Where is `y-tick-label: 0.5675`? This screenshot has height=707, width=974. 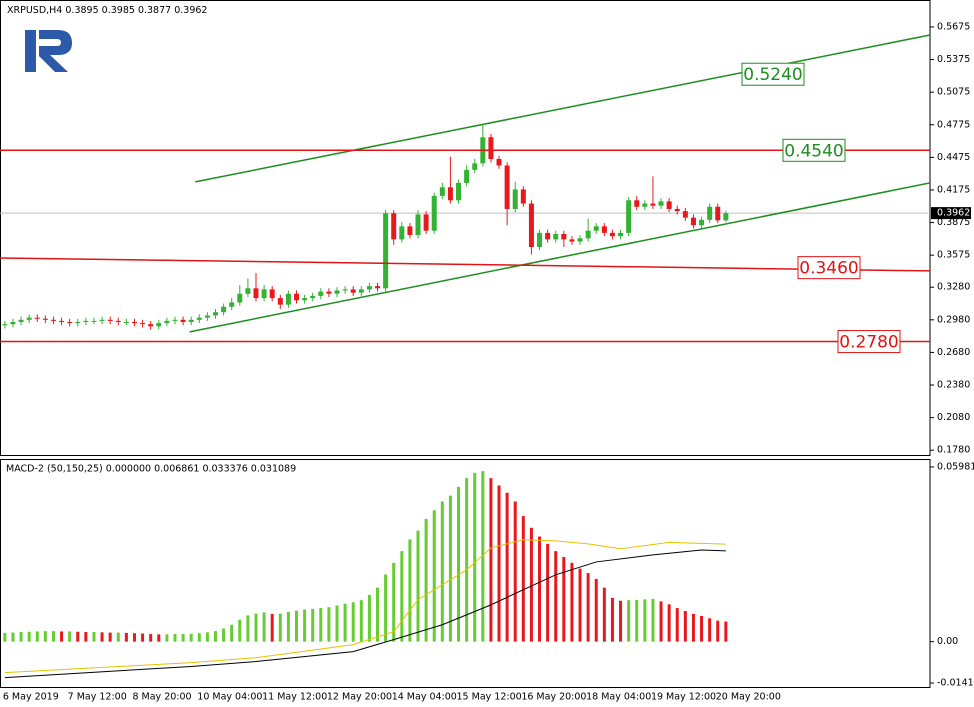 y-tick-label: 0.5675 is located at coordinates (953, 26).